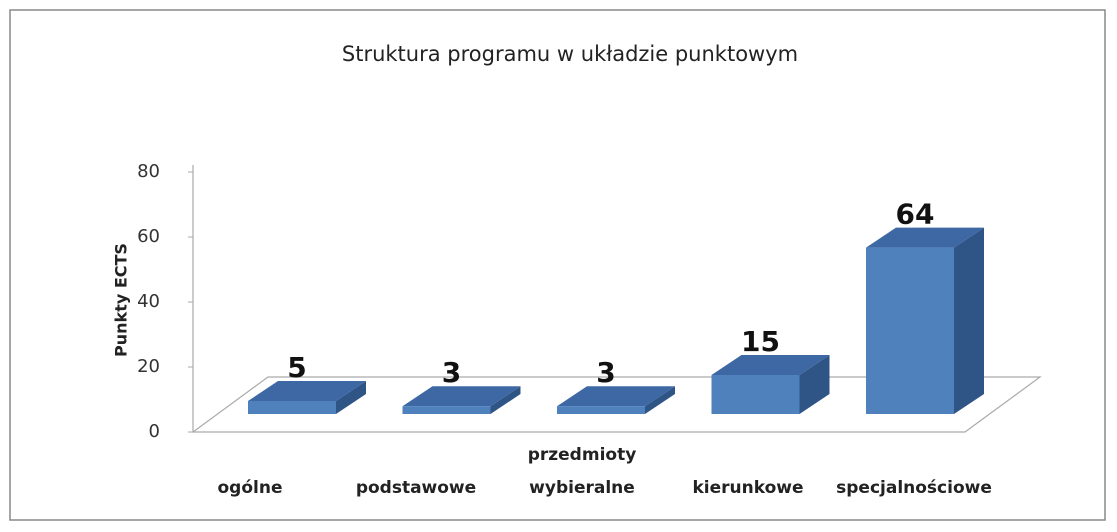 Image resolution: width=1117 pixels, height=532 pixels. What do you see at coordinates (148, 301) in the screenshot?
I see `y-tick-label: 40` at bounding box center [148, 301].